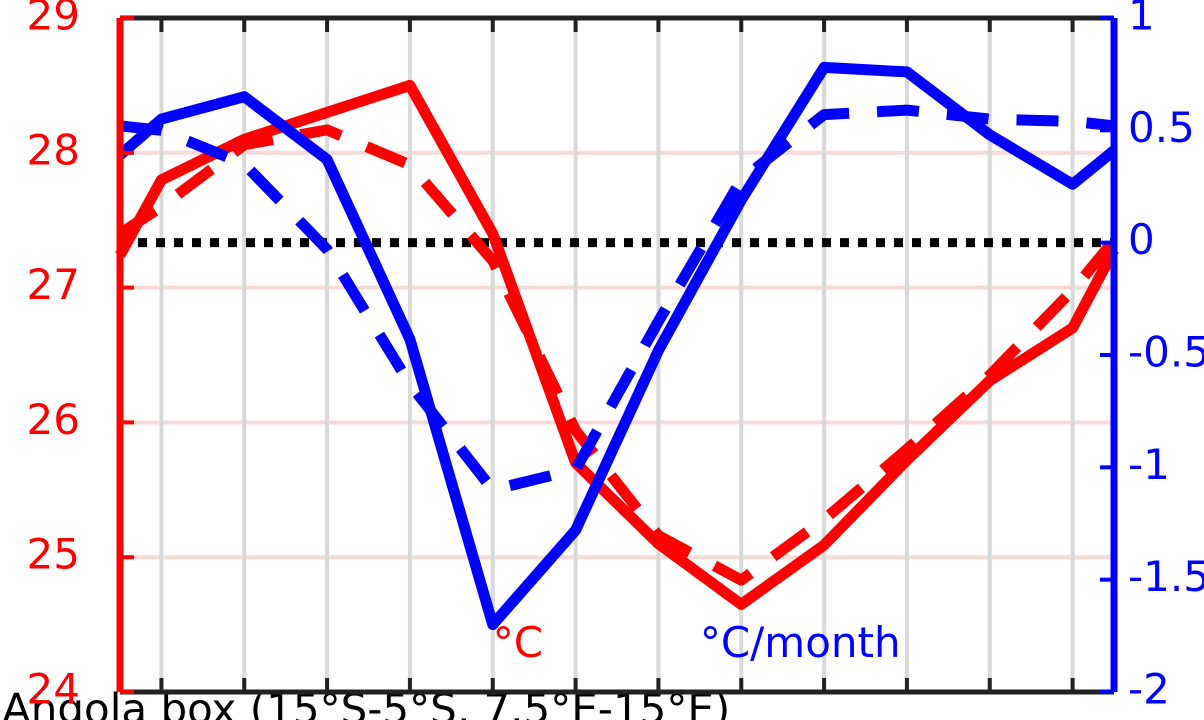 This screenshot has height=720, width=1204. Describe the element at coordinates (1149, 689) in the screenshot. I see `y2-tick-label: -2` at that location.